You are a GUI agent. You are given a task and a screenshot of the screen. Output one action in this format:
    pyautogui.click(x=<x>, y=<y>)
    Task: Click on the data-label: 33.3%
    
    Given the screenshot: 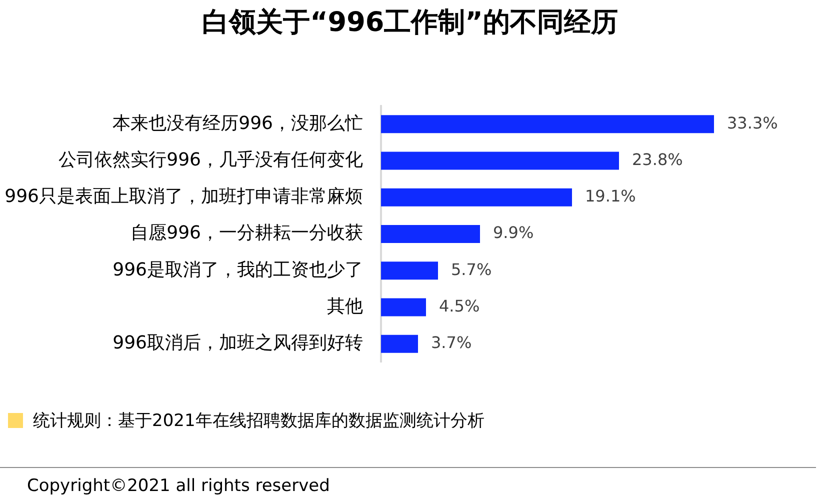 What is the action you would take?
    pyautogui.click(x=752, y=122)
    